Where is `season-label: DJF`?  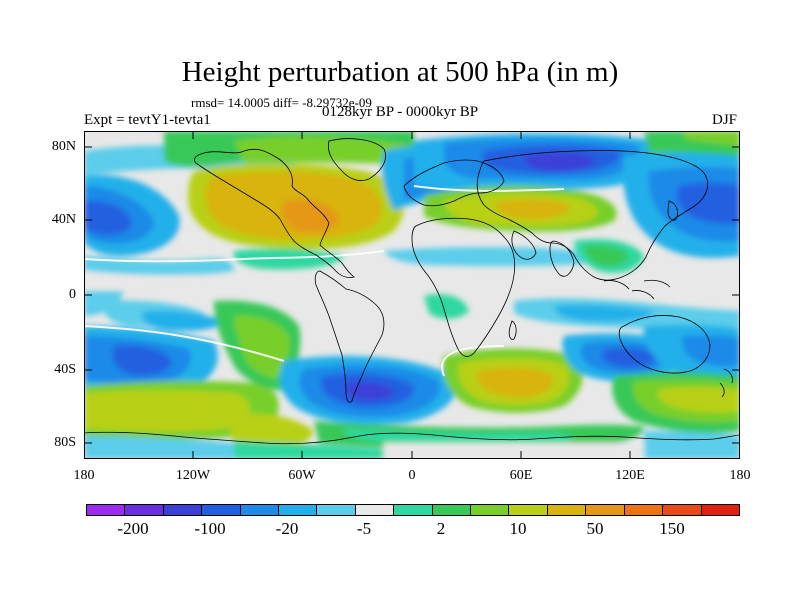 season-label: DJF is located at coordinates (725, 120).